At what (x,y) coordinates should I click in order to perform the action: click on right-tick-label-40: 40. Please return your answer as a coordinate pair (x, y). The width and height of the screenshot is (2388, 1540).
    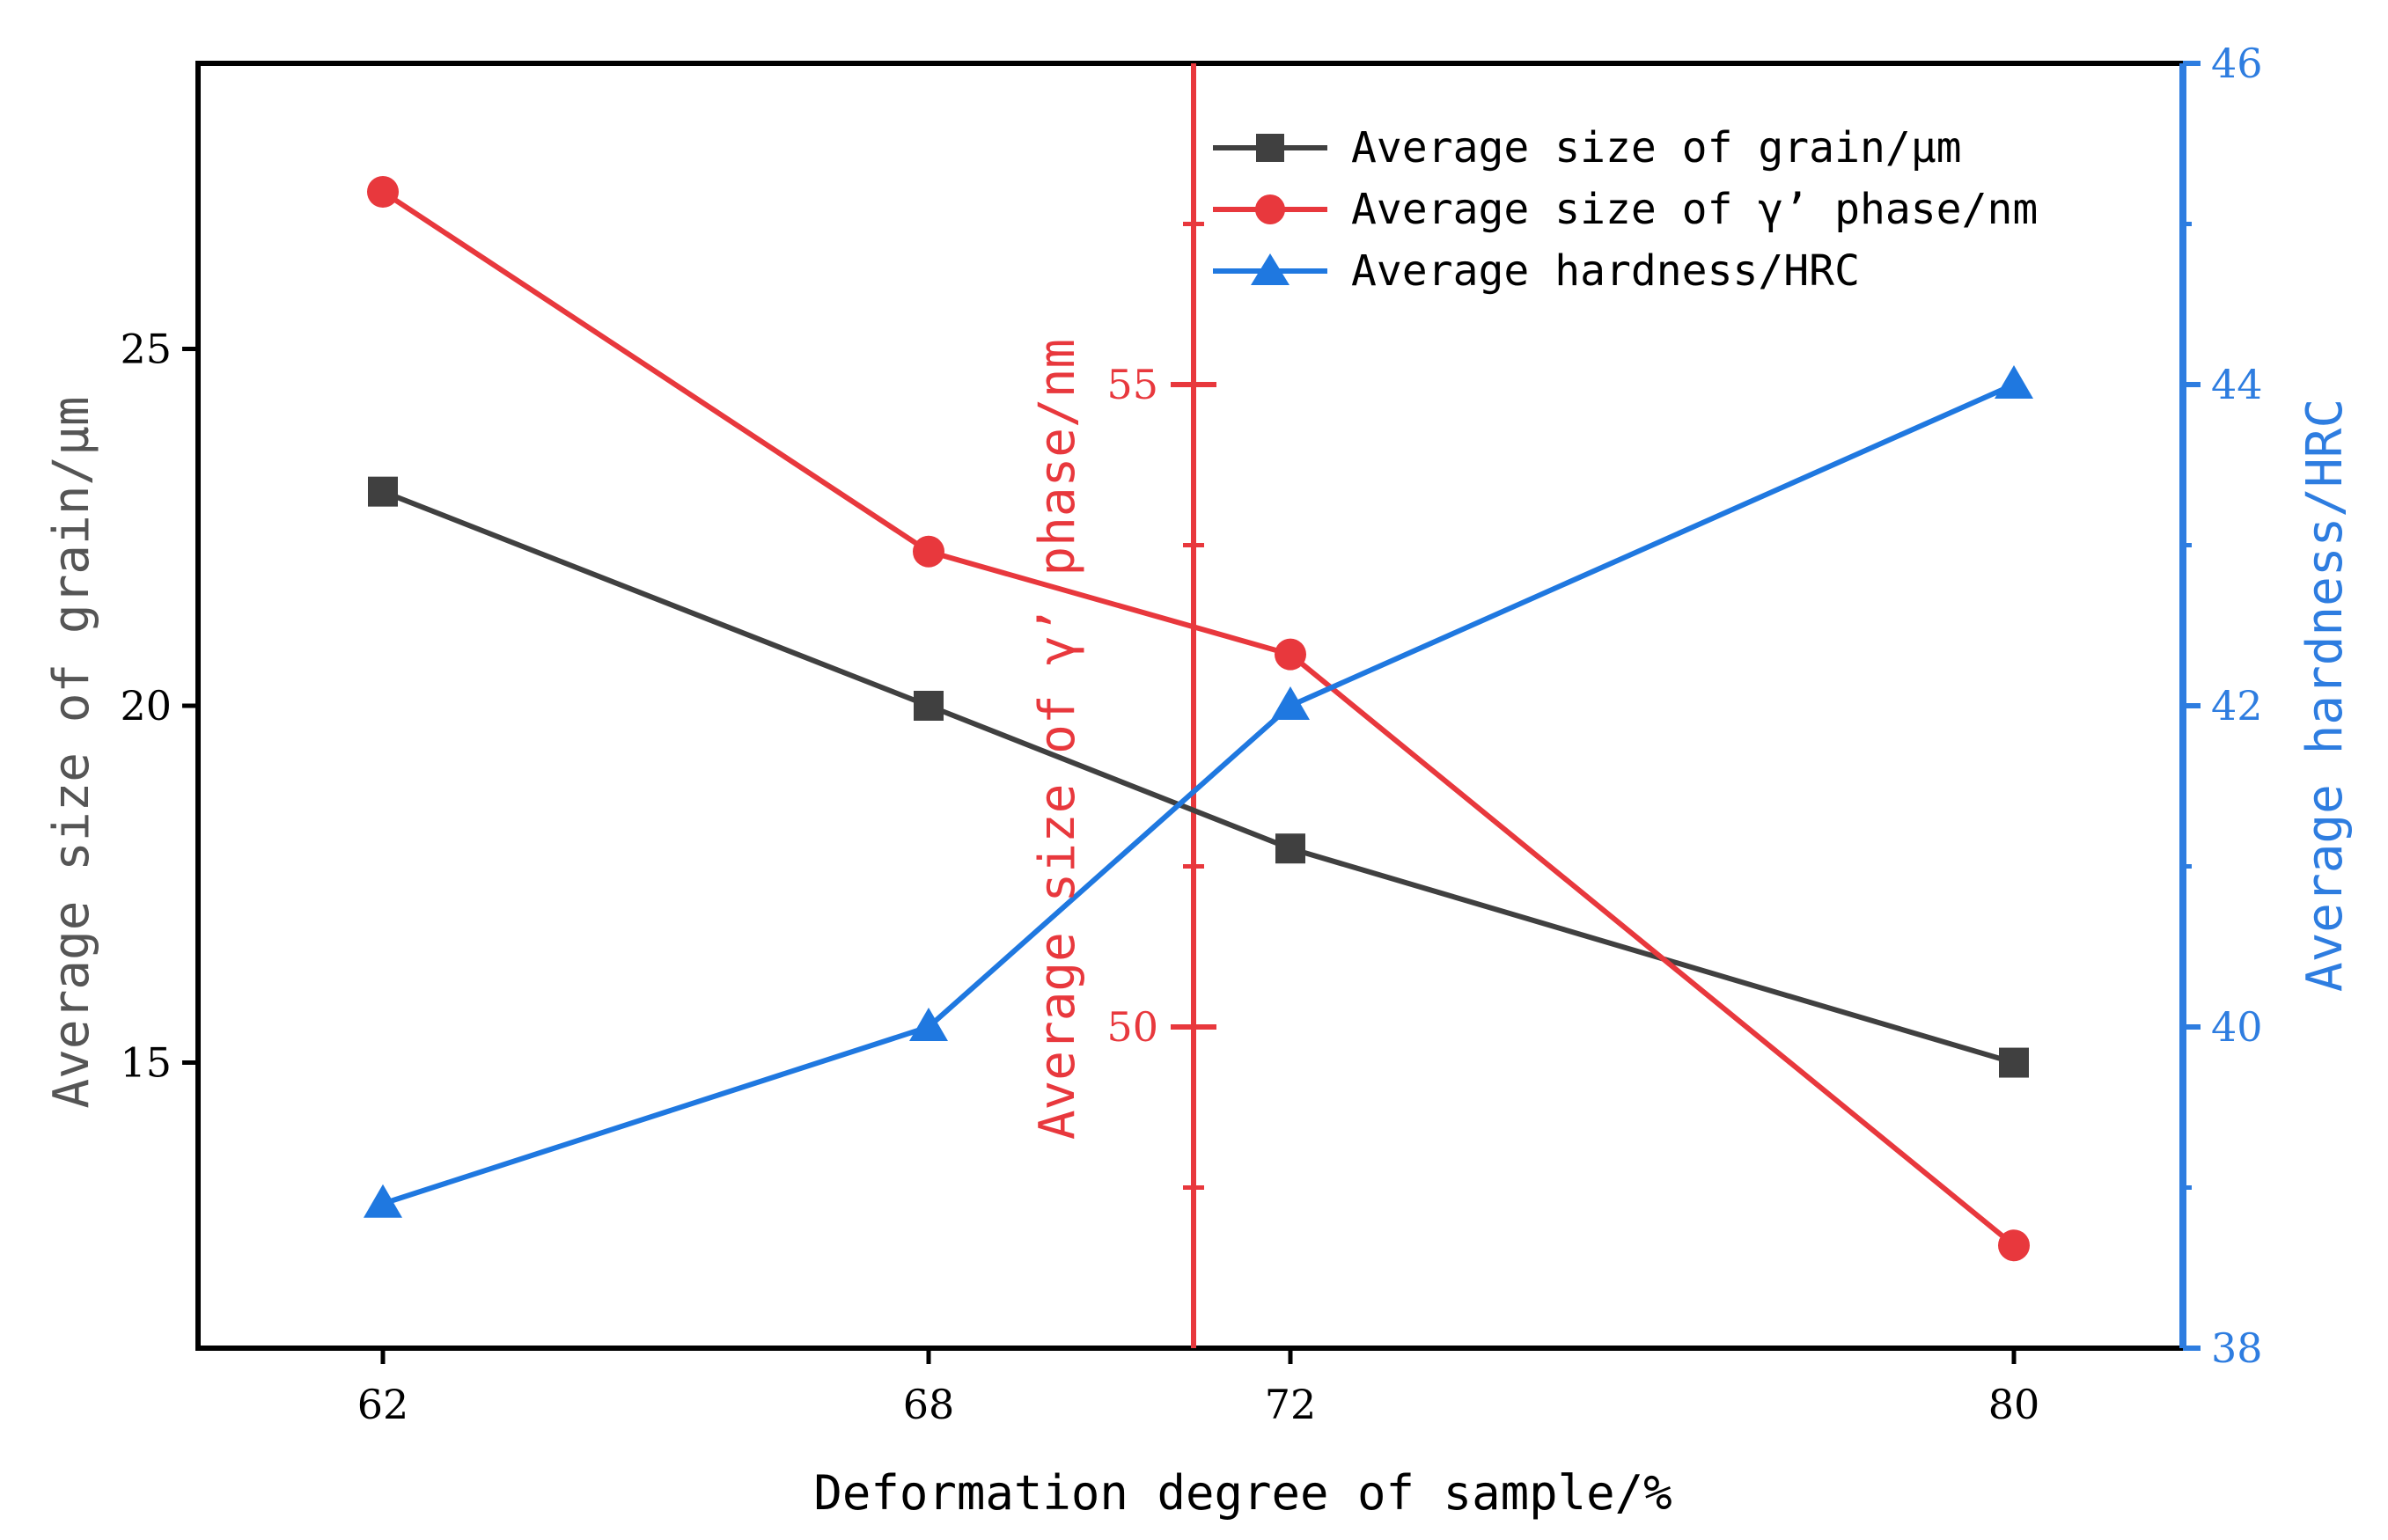
    Looking at the image, I should click on (2237, 1027).